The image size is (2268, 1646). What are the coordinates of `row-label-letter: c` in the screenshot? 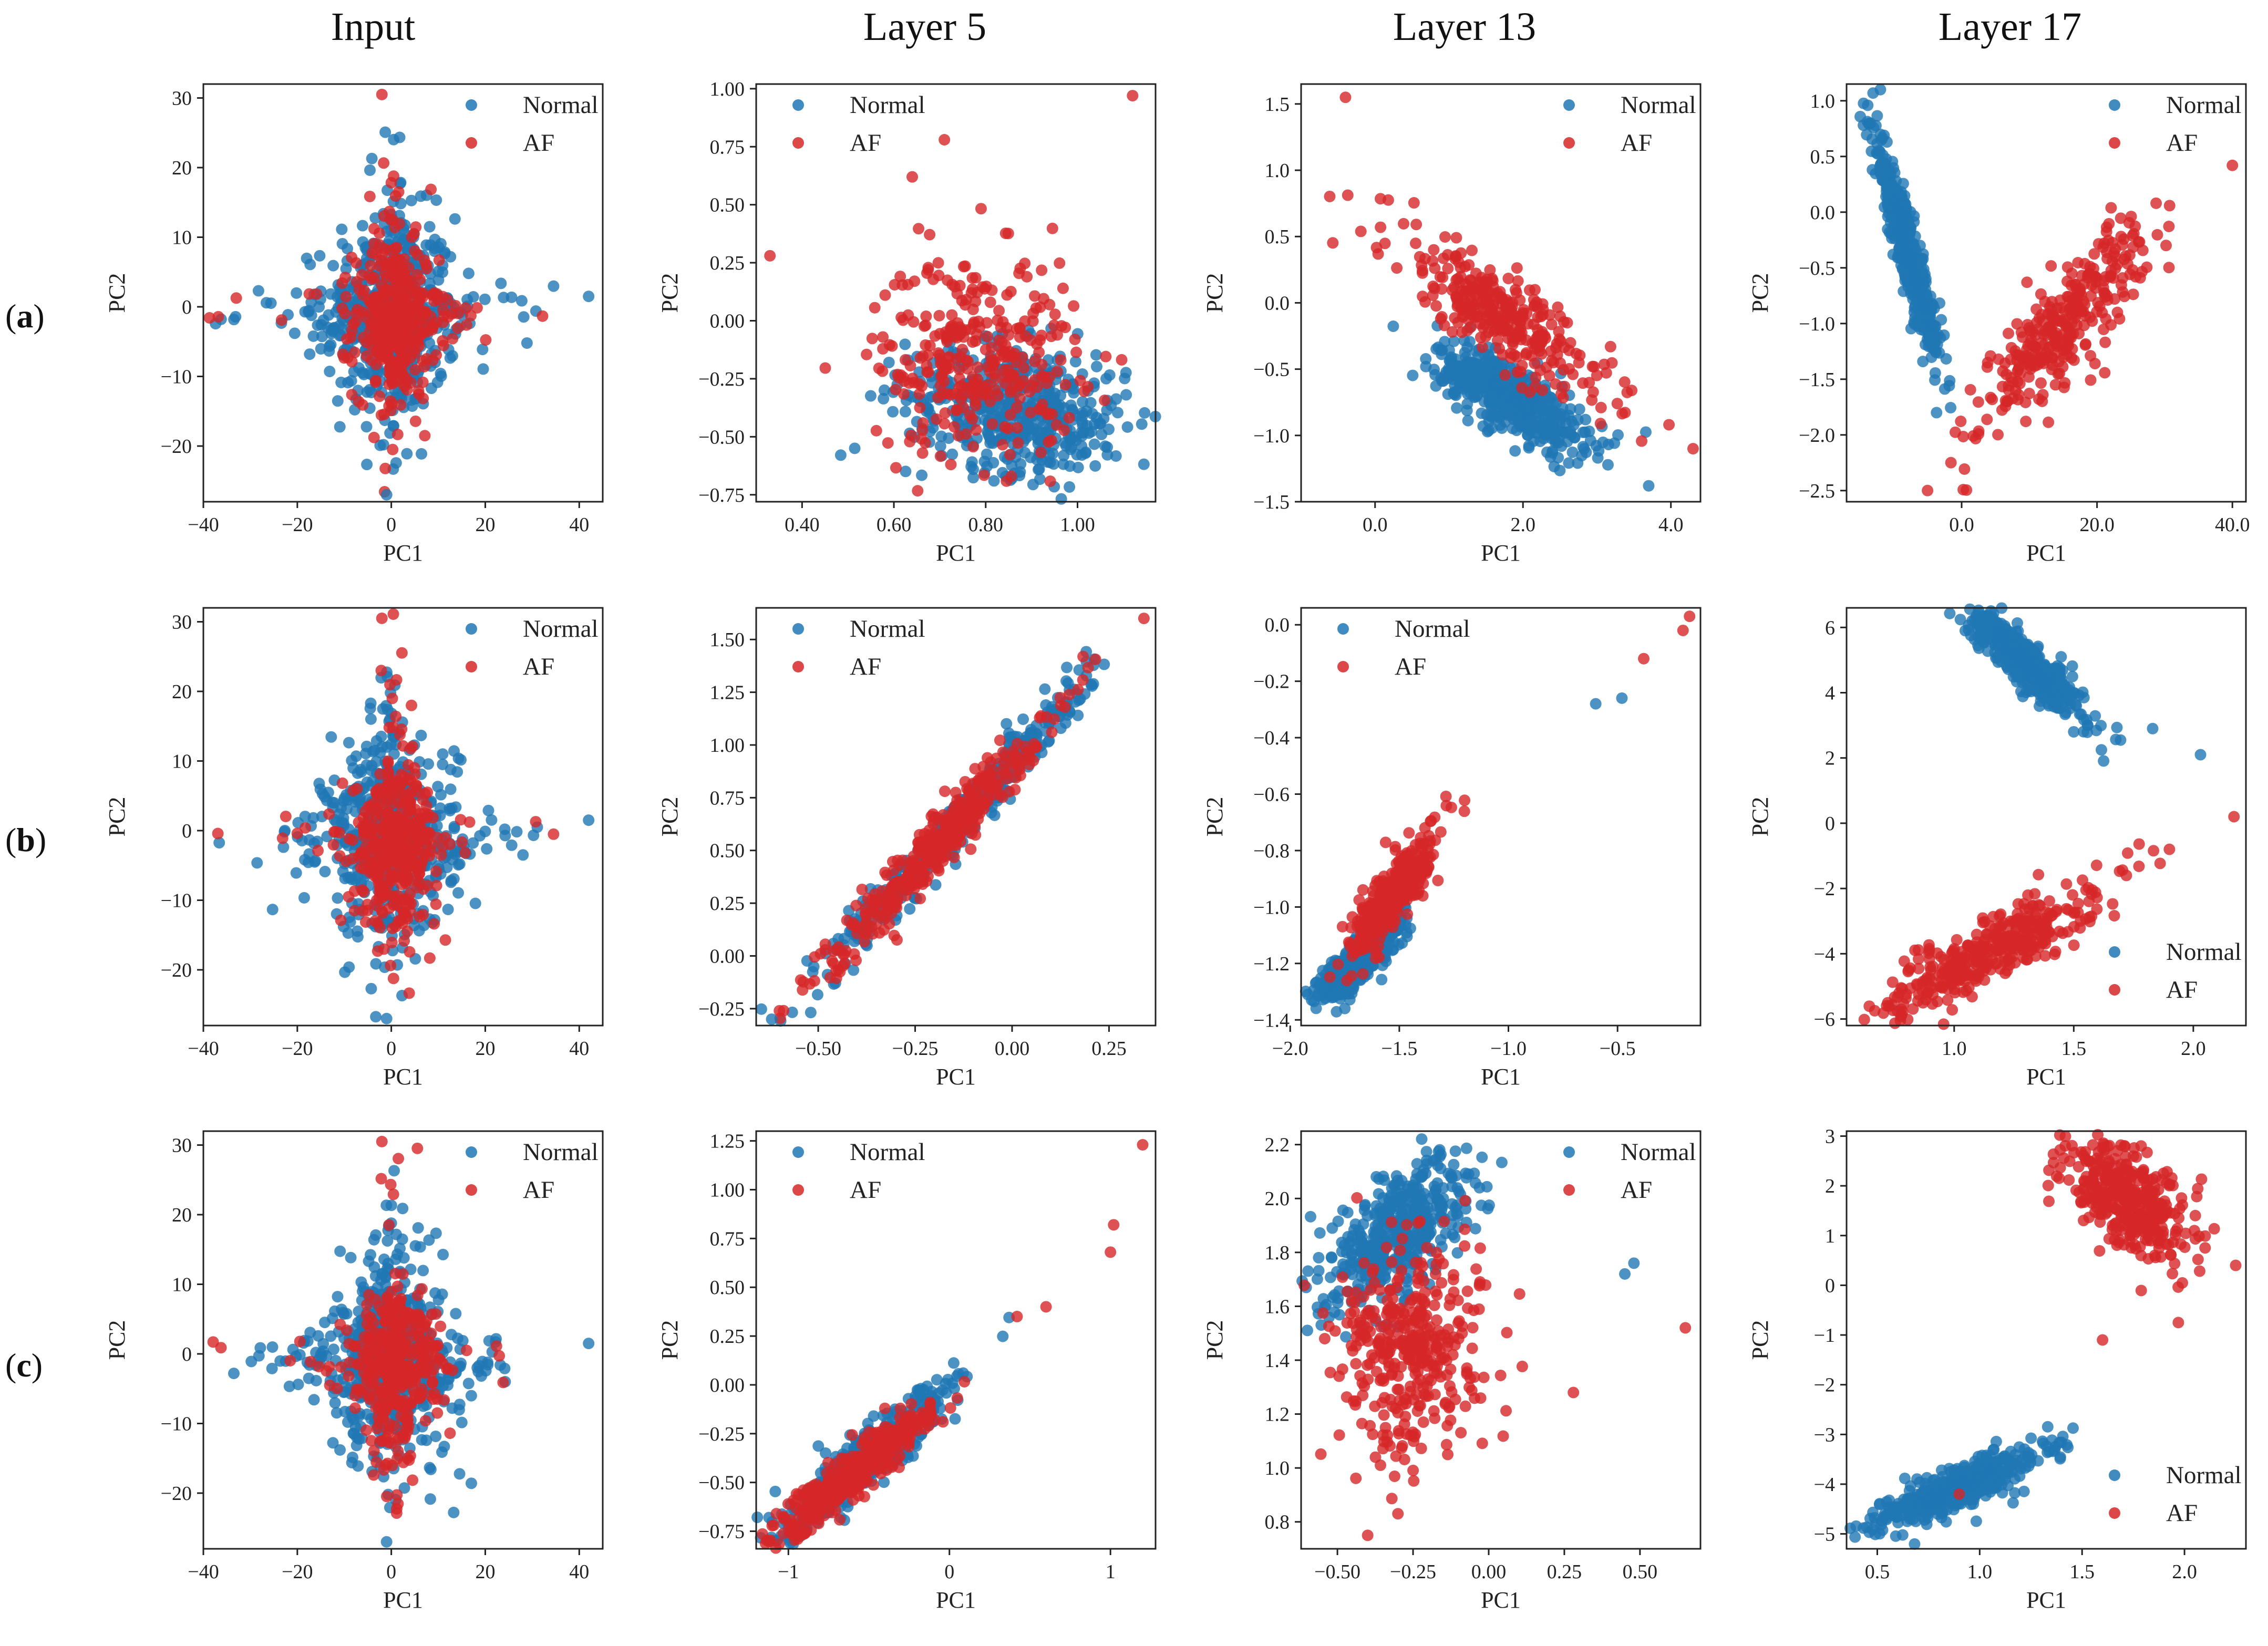 It's located at (23, 1365).